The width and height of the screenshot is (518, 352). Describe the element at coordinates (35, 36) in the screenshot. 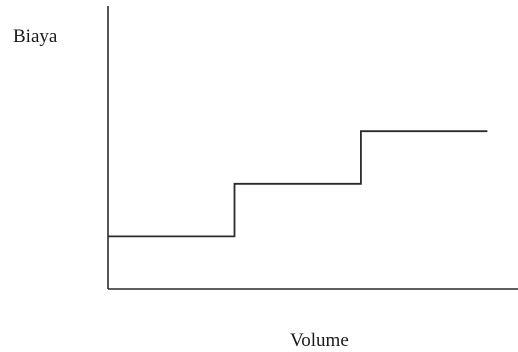

I see `y-axis-label: Biaya` at that location.